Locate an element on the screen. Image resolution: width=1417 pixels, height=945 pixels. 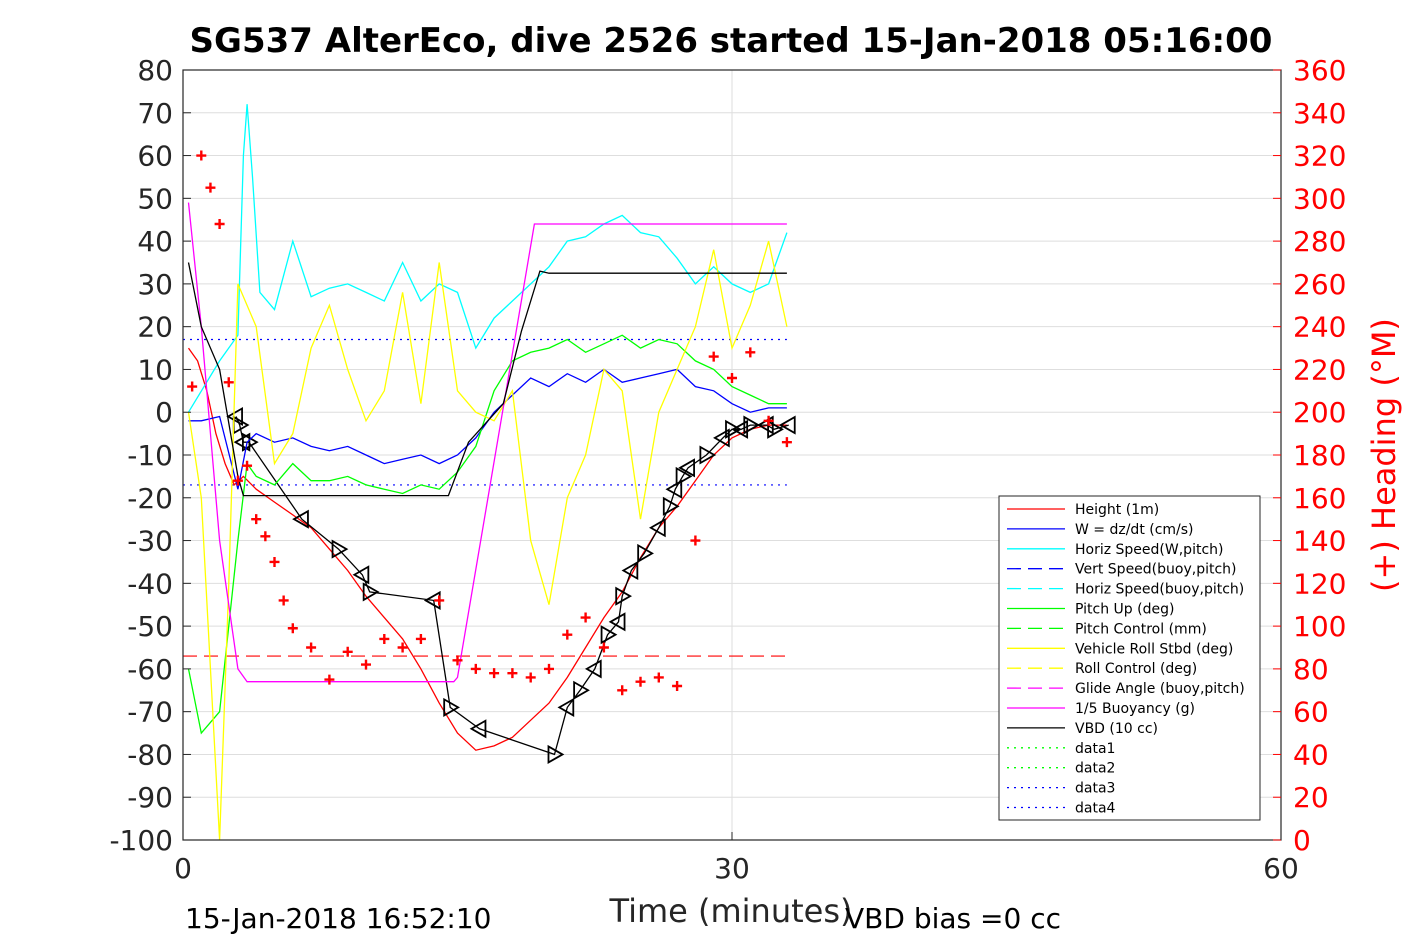
y-right-tick-label: 320 is located at coordinates (1319, 156).